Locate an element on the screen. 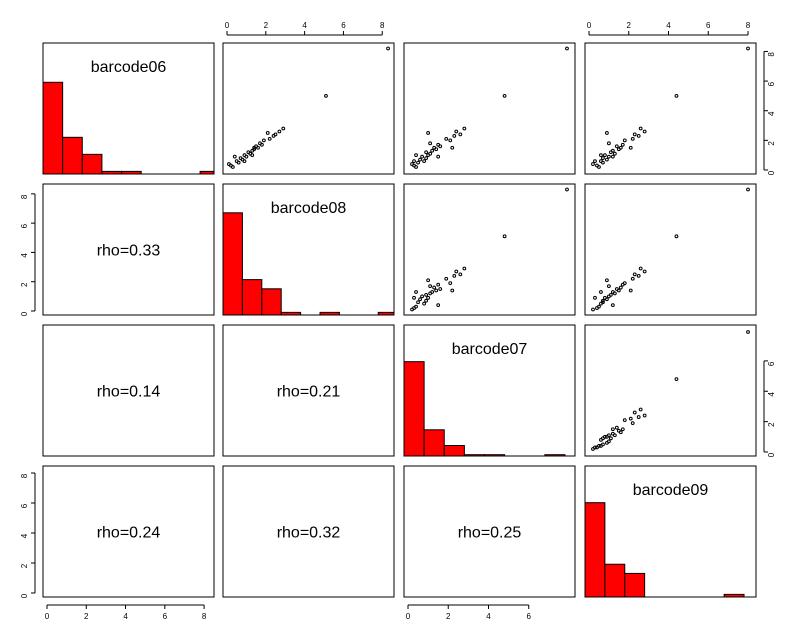 This screenshot has height=640, width=800. panel-frame-r1-c0 is located at coordinates (128, 249).